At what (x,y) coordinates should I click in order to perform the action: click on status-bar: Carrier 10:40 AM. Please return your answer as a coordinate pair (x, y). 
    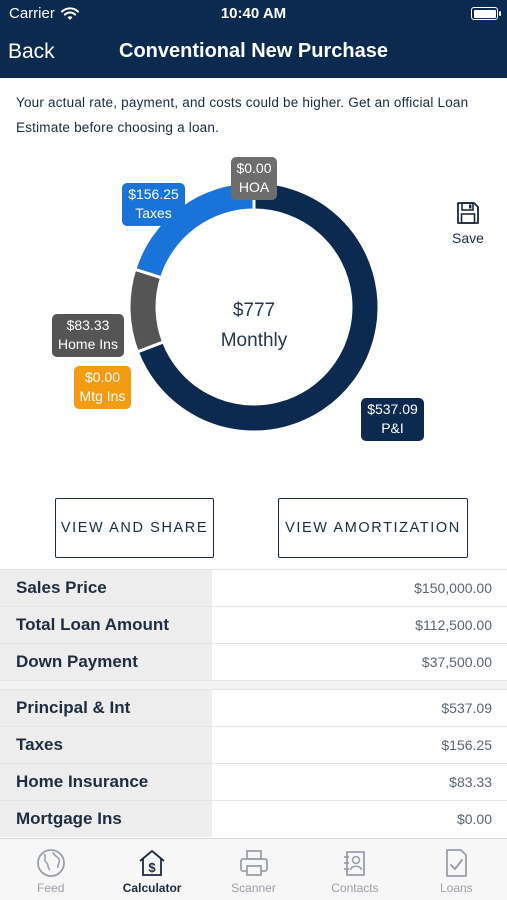
    Looking at the image, I should click on (253, 14).